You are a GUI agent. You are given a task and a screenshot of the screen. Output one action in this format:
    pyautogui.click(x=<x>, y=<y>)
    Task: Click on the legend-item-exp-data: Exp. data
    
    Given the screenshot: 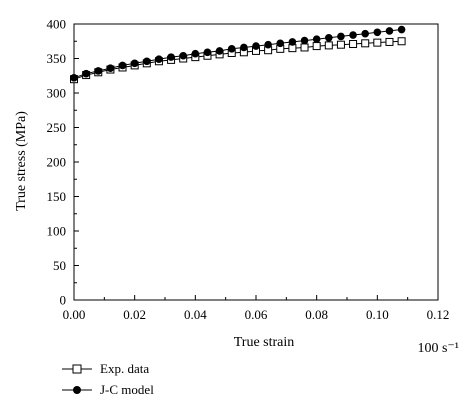 What is the action you would take?
    pyautogui.click(x=108, y=368)
    